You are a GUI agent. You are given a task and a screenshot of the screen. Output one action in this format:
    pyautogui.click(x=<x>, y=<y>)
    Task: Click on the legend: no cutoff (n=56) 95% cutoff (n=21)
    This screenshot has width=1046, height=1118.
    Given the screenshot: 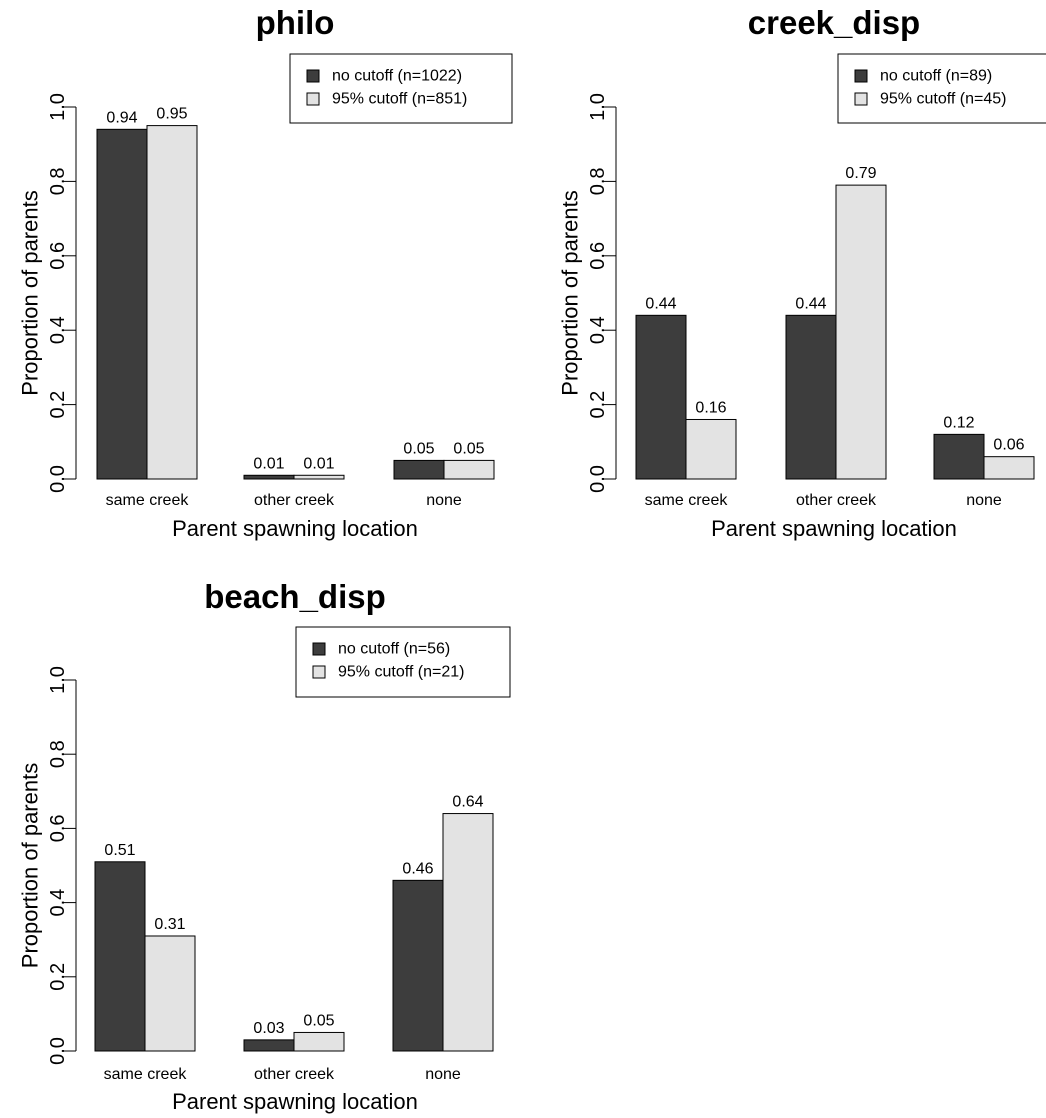 What is the action you would take?
    pyautogui.click(x=403, y=662)
    